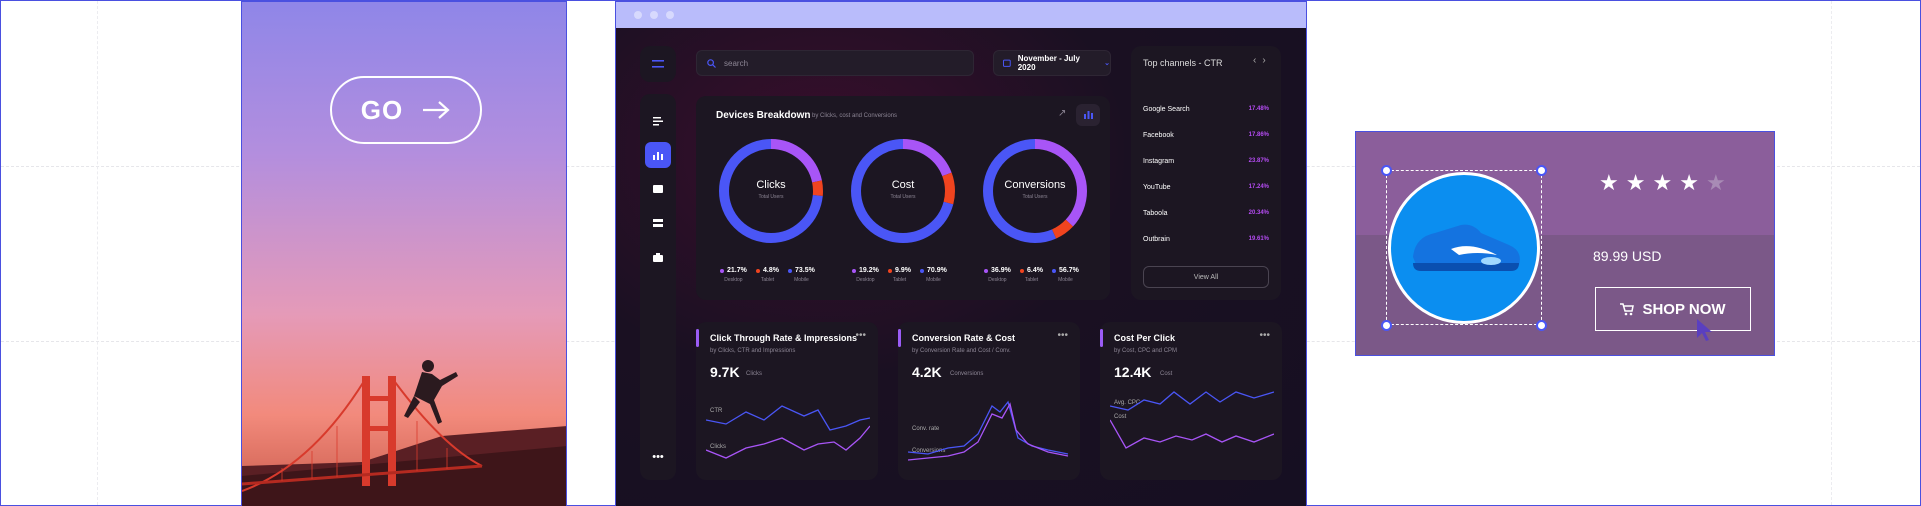 This screenshot has width=1921, height=506. Describe the element at coordinates (753, 351) in the screenshot. I see `card-subtitle: by Clicks, CTR and Impressions` at that location.